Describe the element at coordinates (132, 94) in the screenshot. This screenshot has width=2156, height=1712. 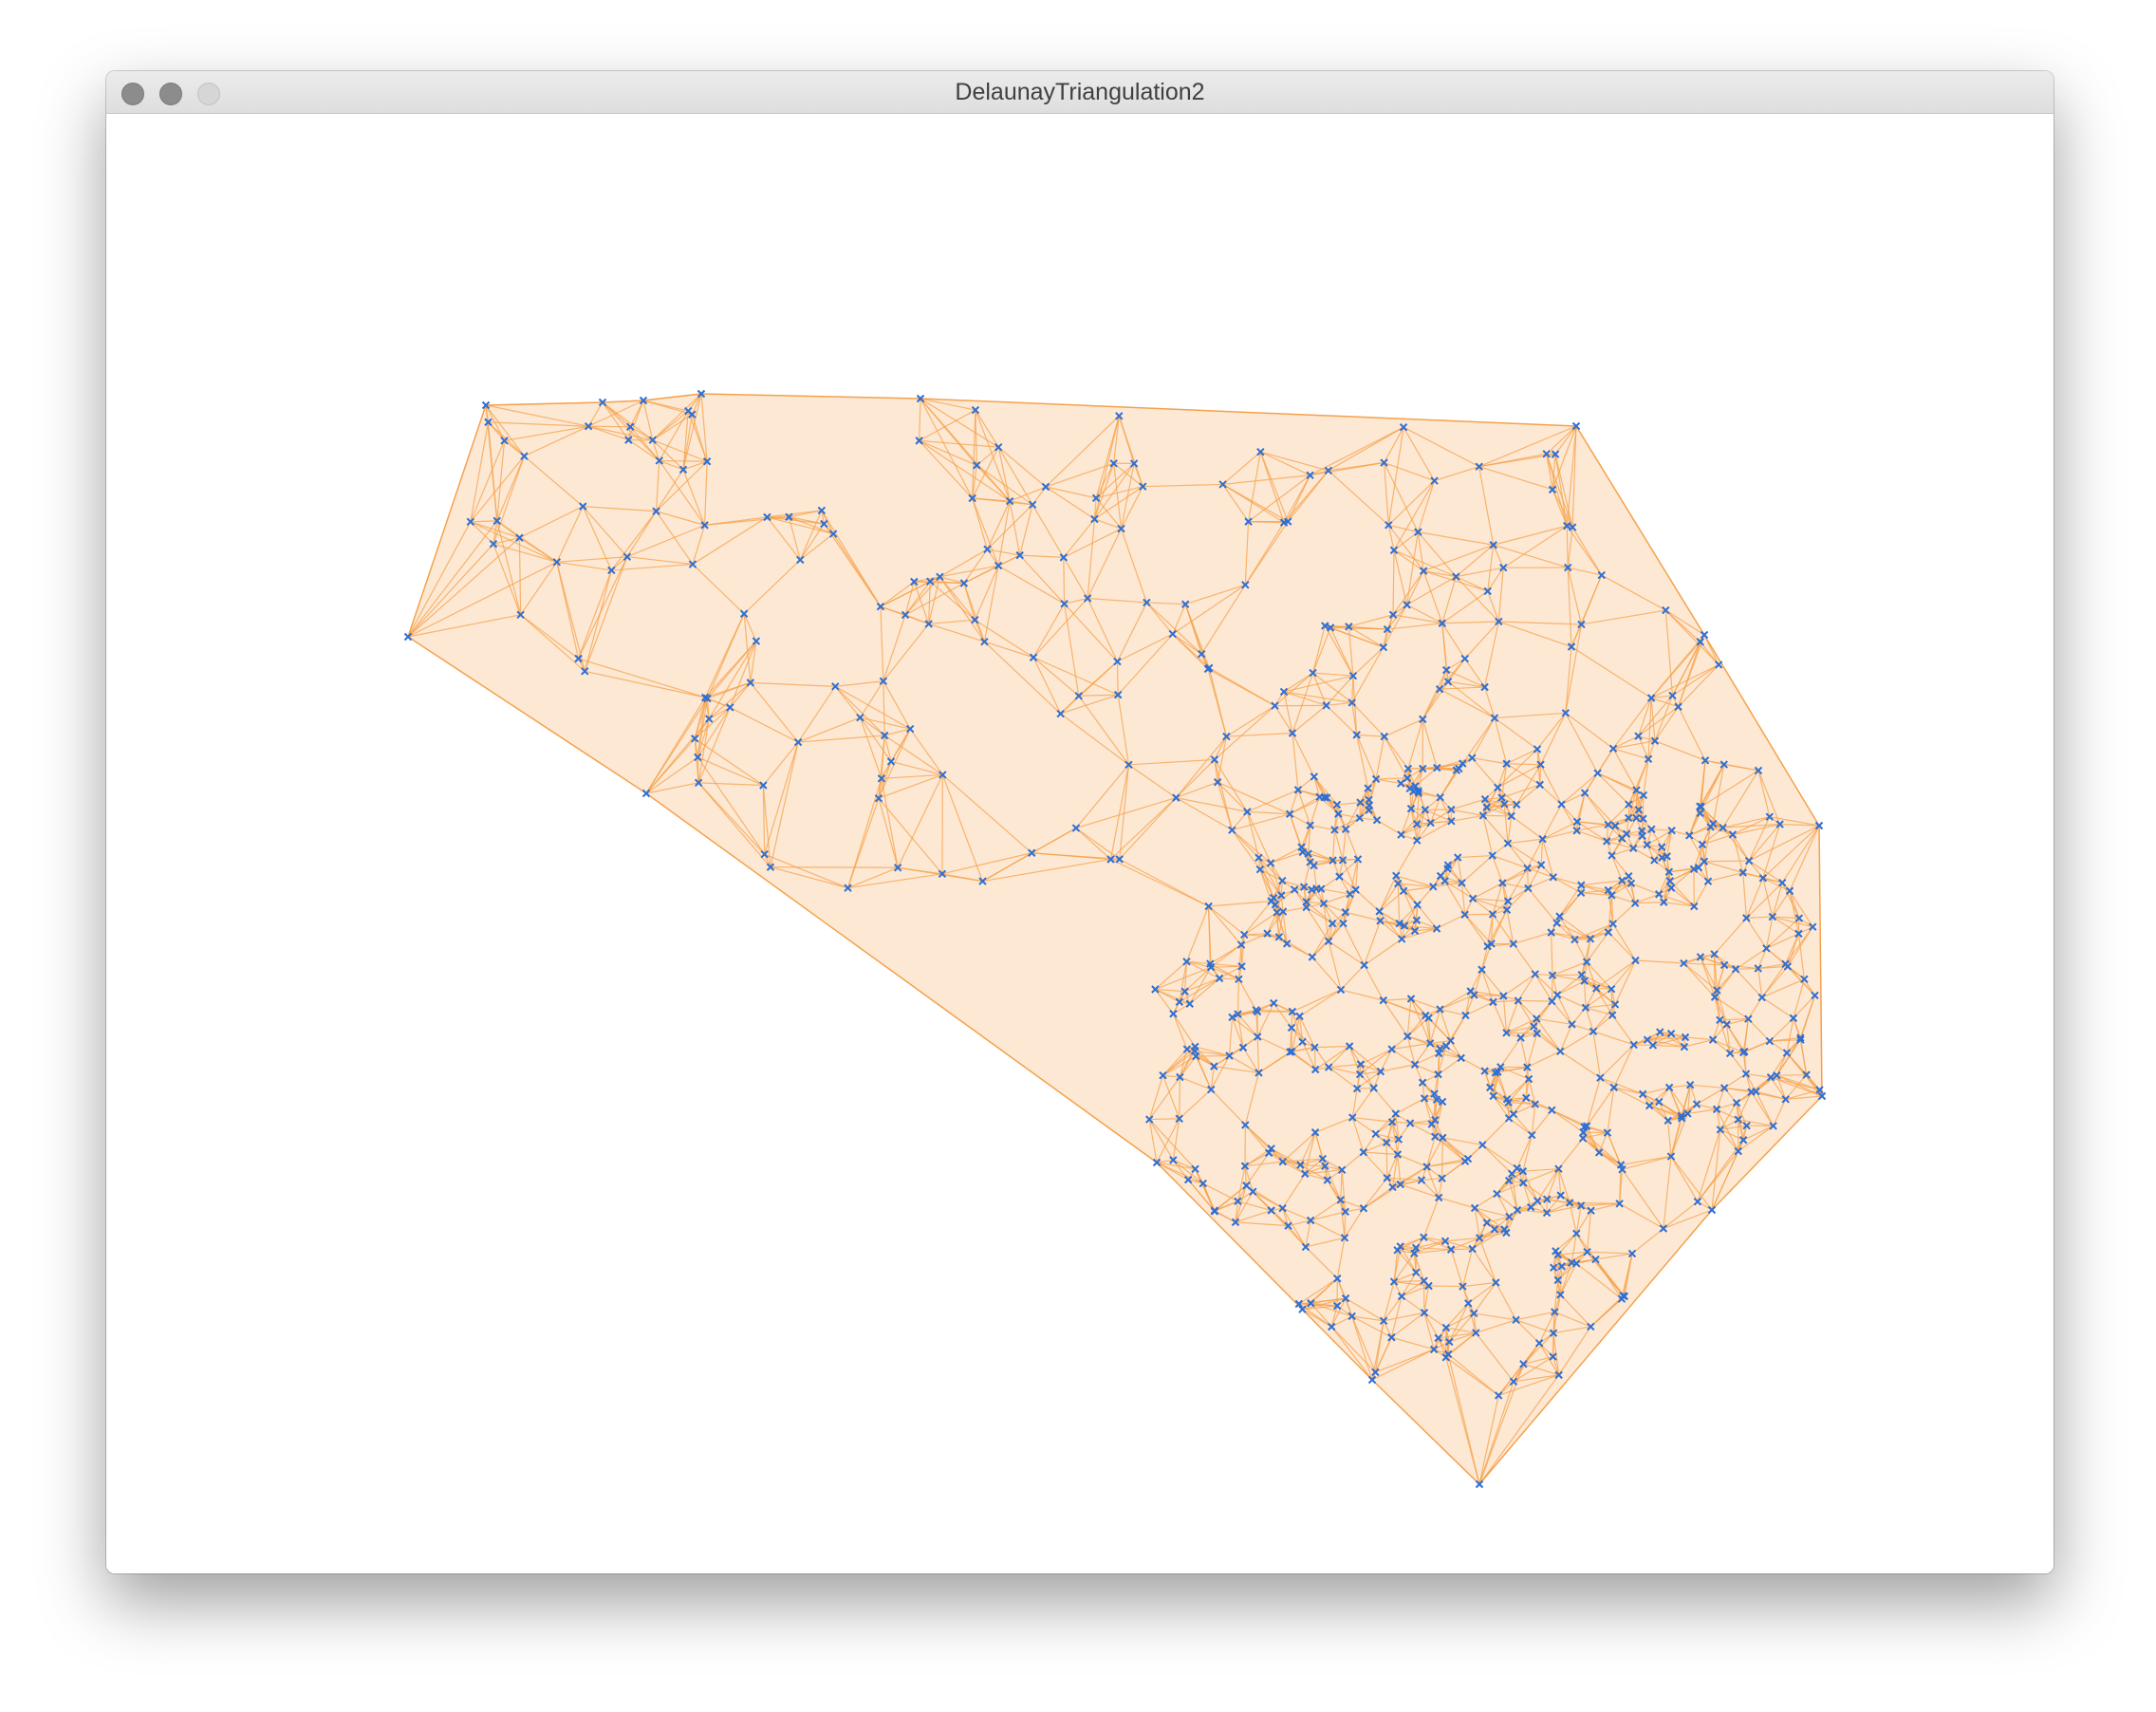
I see `close-icon` at that location.